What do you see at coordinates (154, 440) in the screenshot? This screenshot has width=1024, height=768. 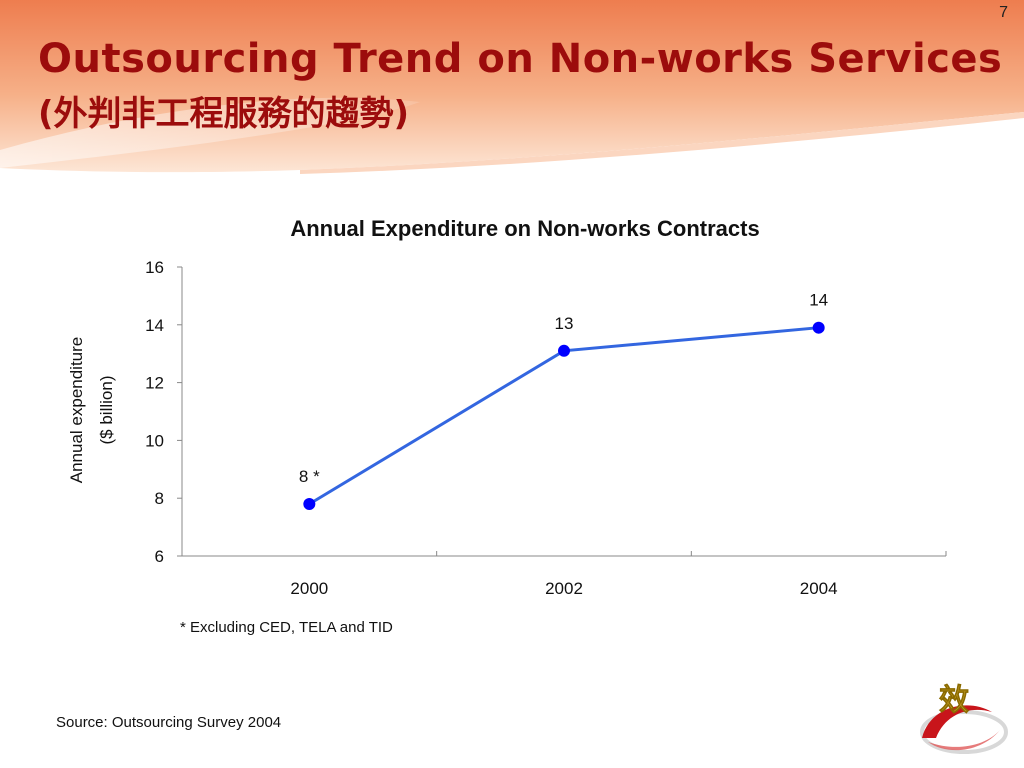 I see `y-tick-label: 10` at bounding box center [154, 440].